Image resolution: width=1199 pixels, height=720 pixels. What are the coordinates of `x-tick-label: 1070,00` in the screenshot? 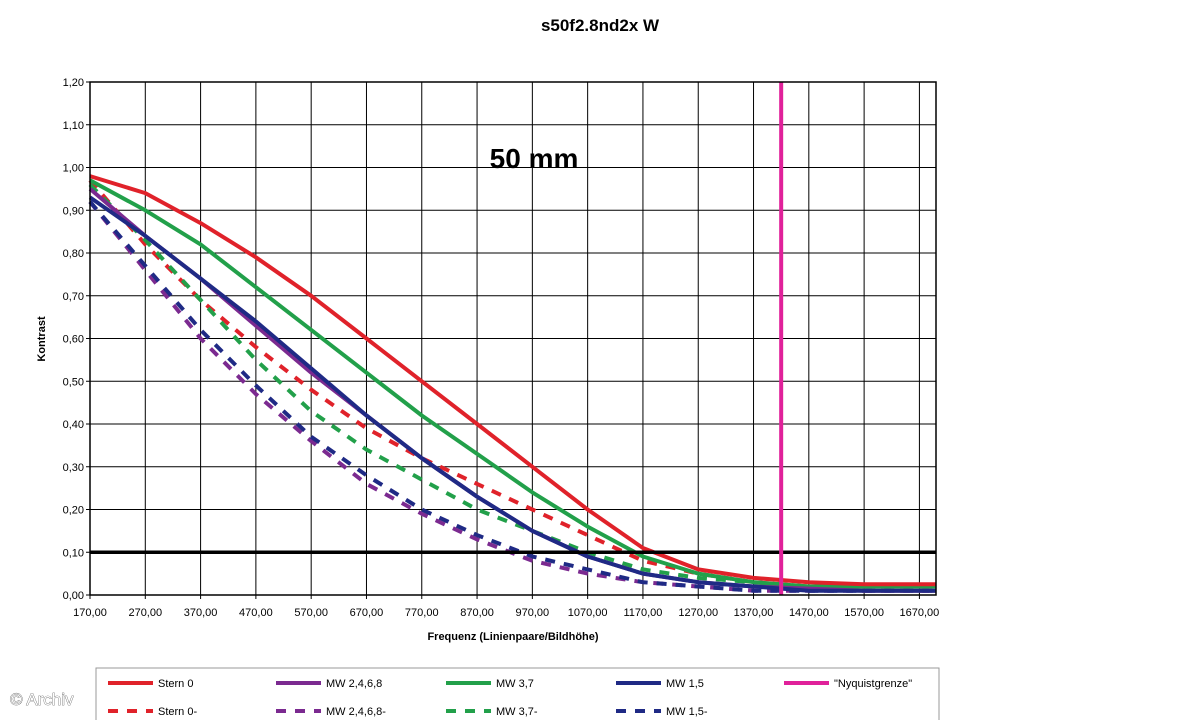 It's located at (588, 613).